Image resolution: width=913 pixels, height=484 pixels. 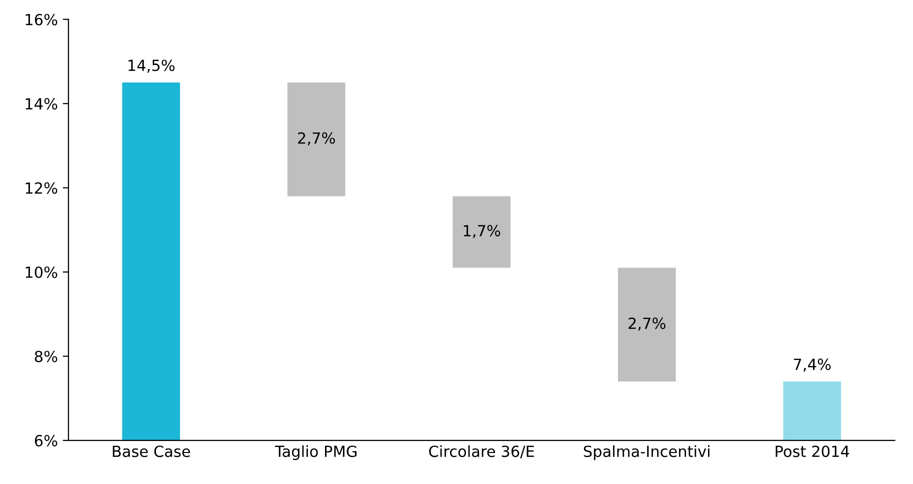 I want to click on y-tick-label: 12%, so click(x=42, y=188).